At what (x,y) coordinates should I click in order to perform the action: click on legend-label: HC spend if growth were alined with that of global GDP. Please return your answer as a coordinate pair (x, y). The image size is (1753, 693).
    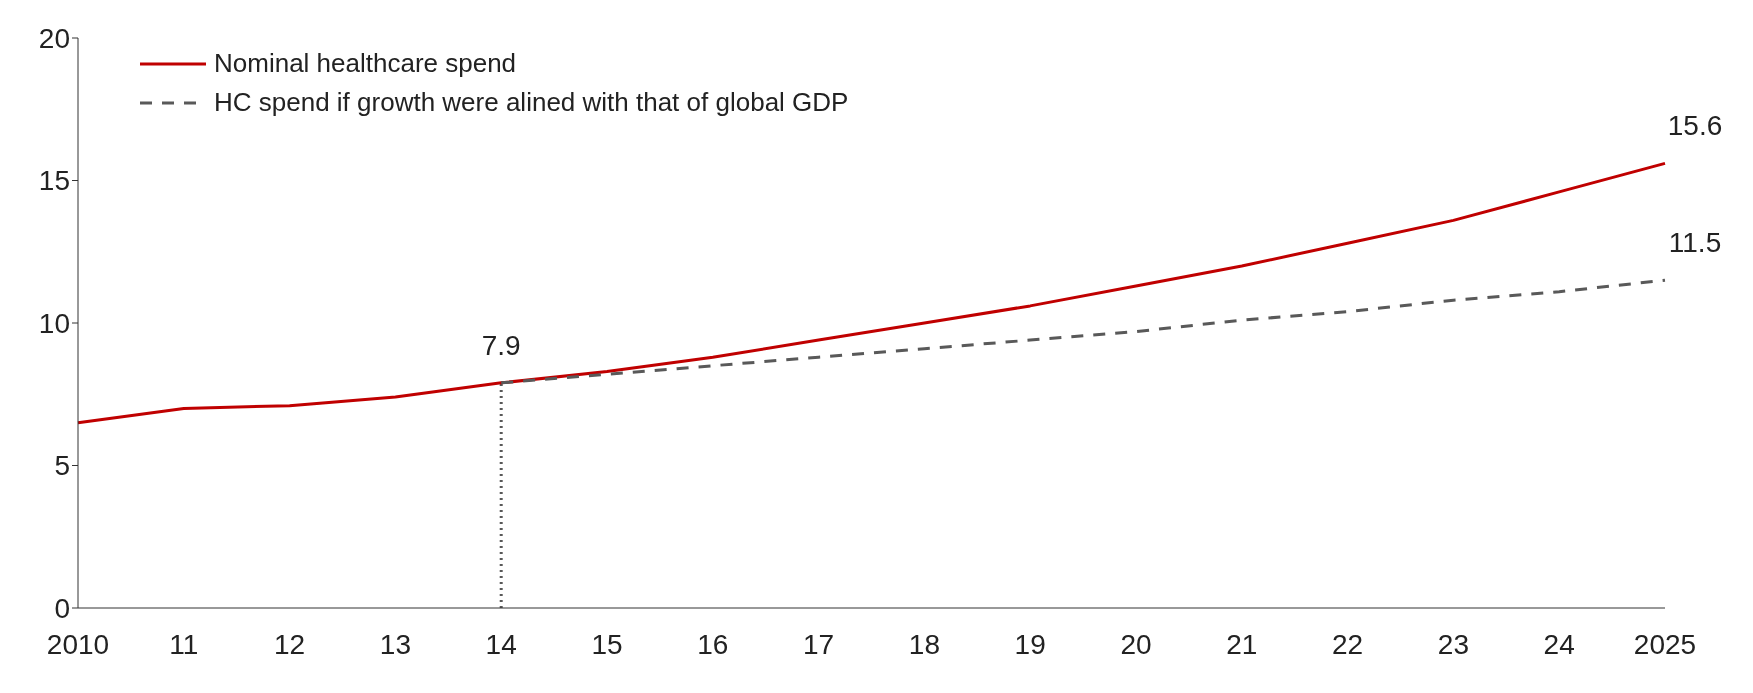
    Looking at the image, I should click on (531, 102).